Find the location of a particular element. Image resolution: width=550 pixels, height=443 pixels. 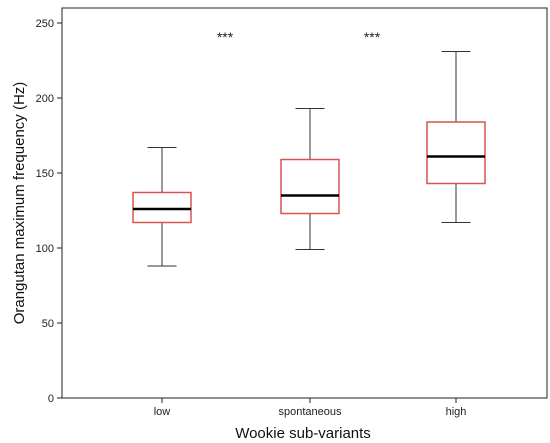

box-high is located at coordinates (456, 137).